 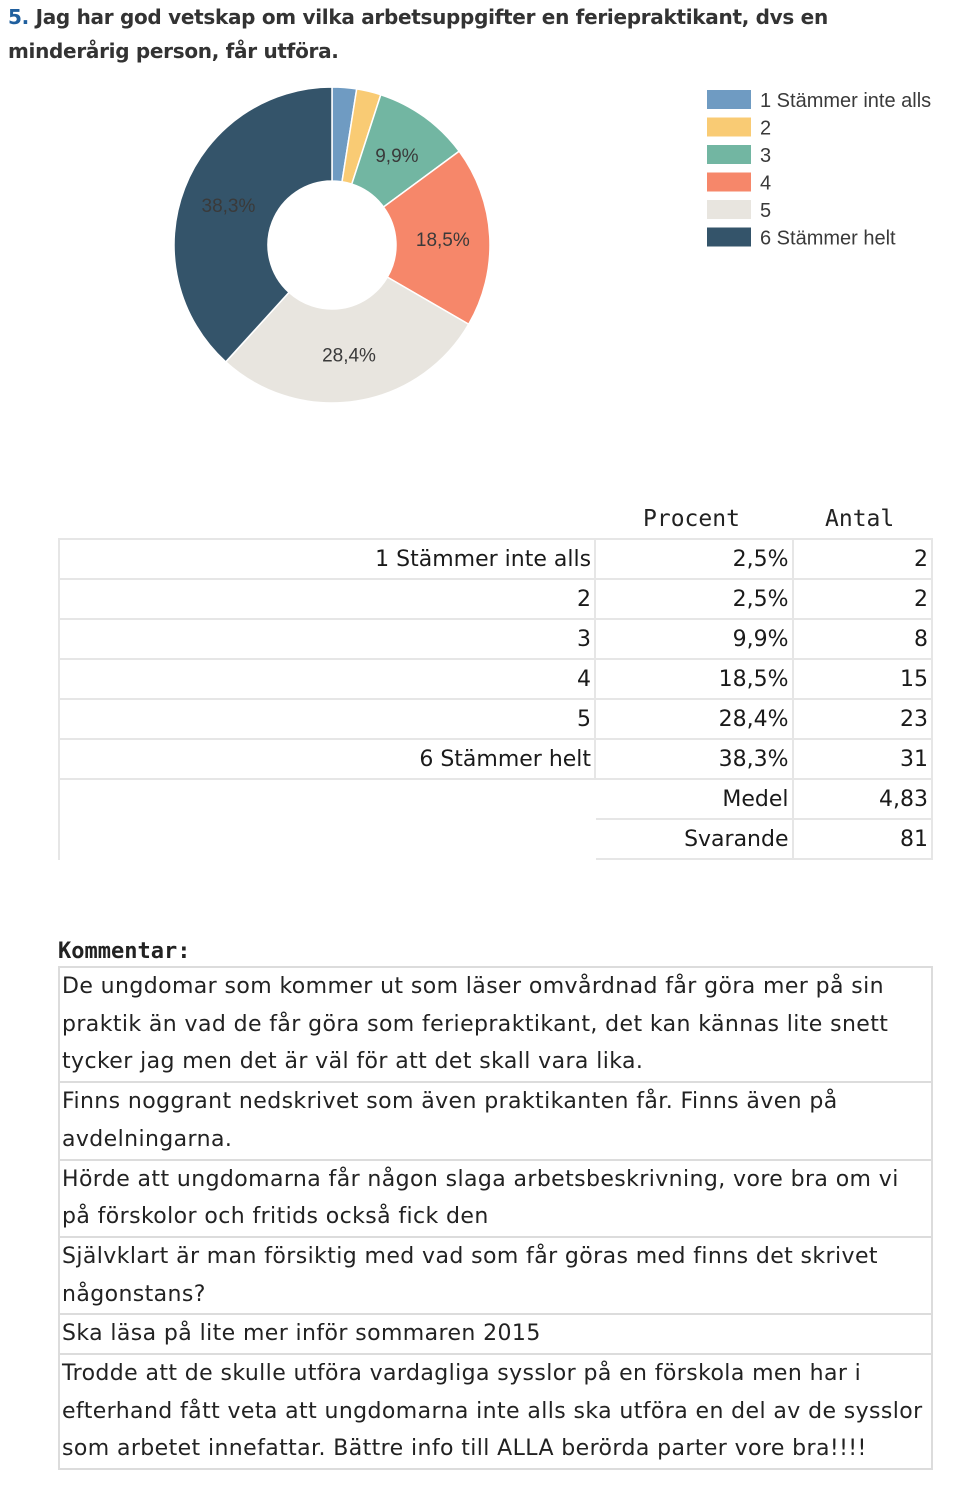 I want to click on row-percent: 9,9%, so click(x=694, y=639).